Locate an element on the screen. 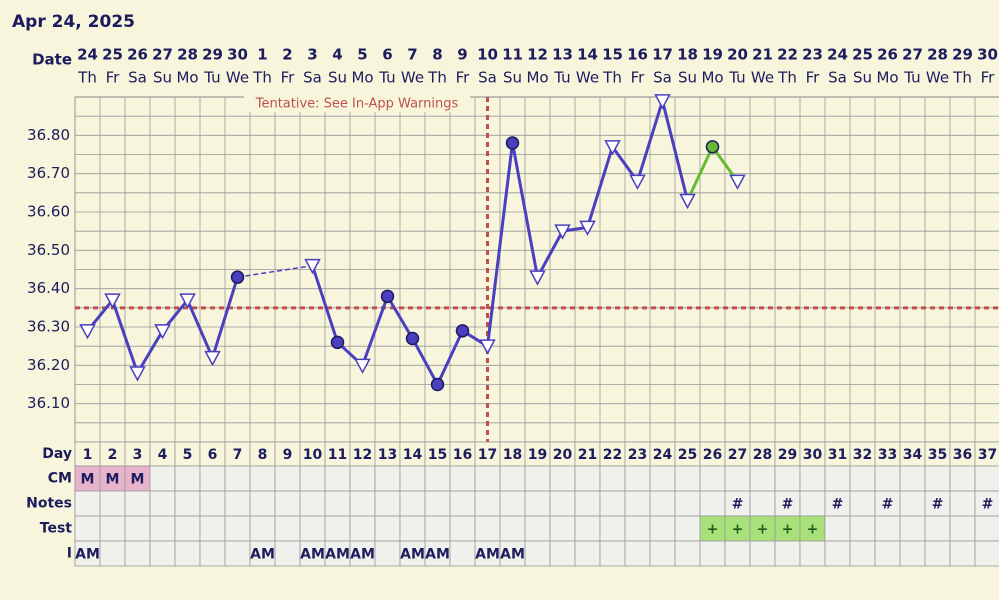 The height and width of the screenshot is (600, 999). date-label: 21 is located at coordinates (762, 55).